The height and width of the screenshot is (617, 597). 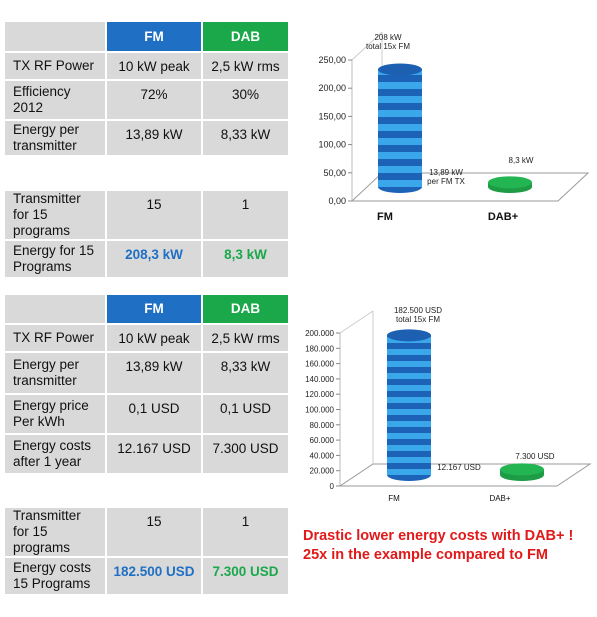 What do you see at coordinates (425, 555) in the screenshot?
I see `note-line-2: 25x in the example compared to FM` at bounding box center [425, 555].